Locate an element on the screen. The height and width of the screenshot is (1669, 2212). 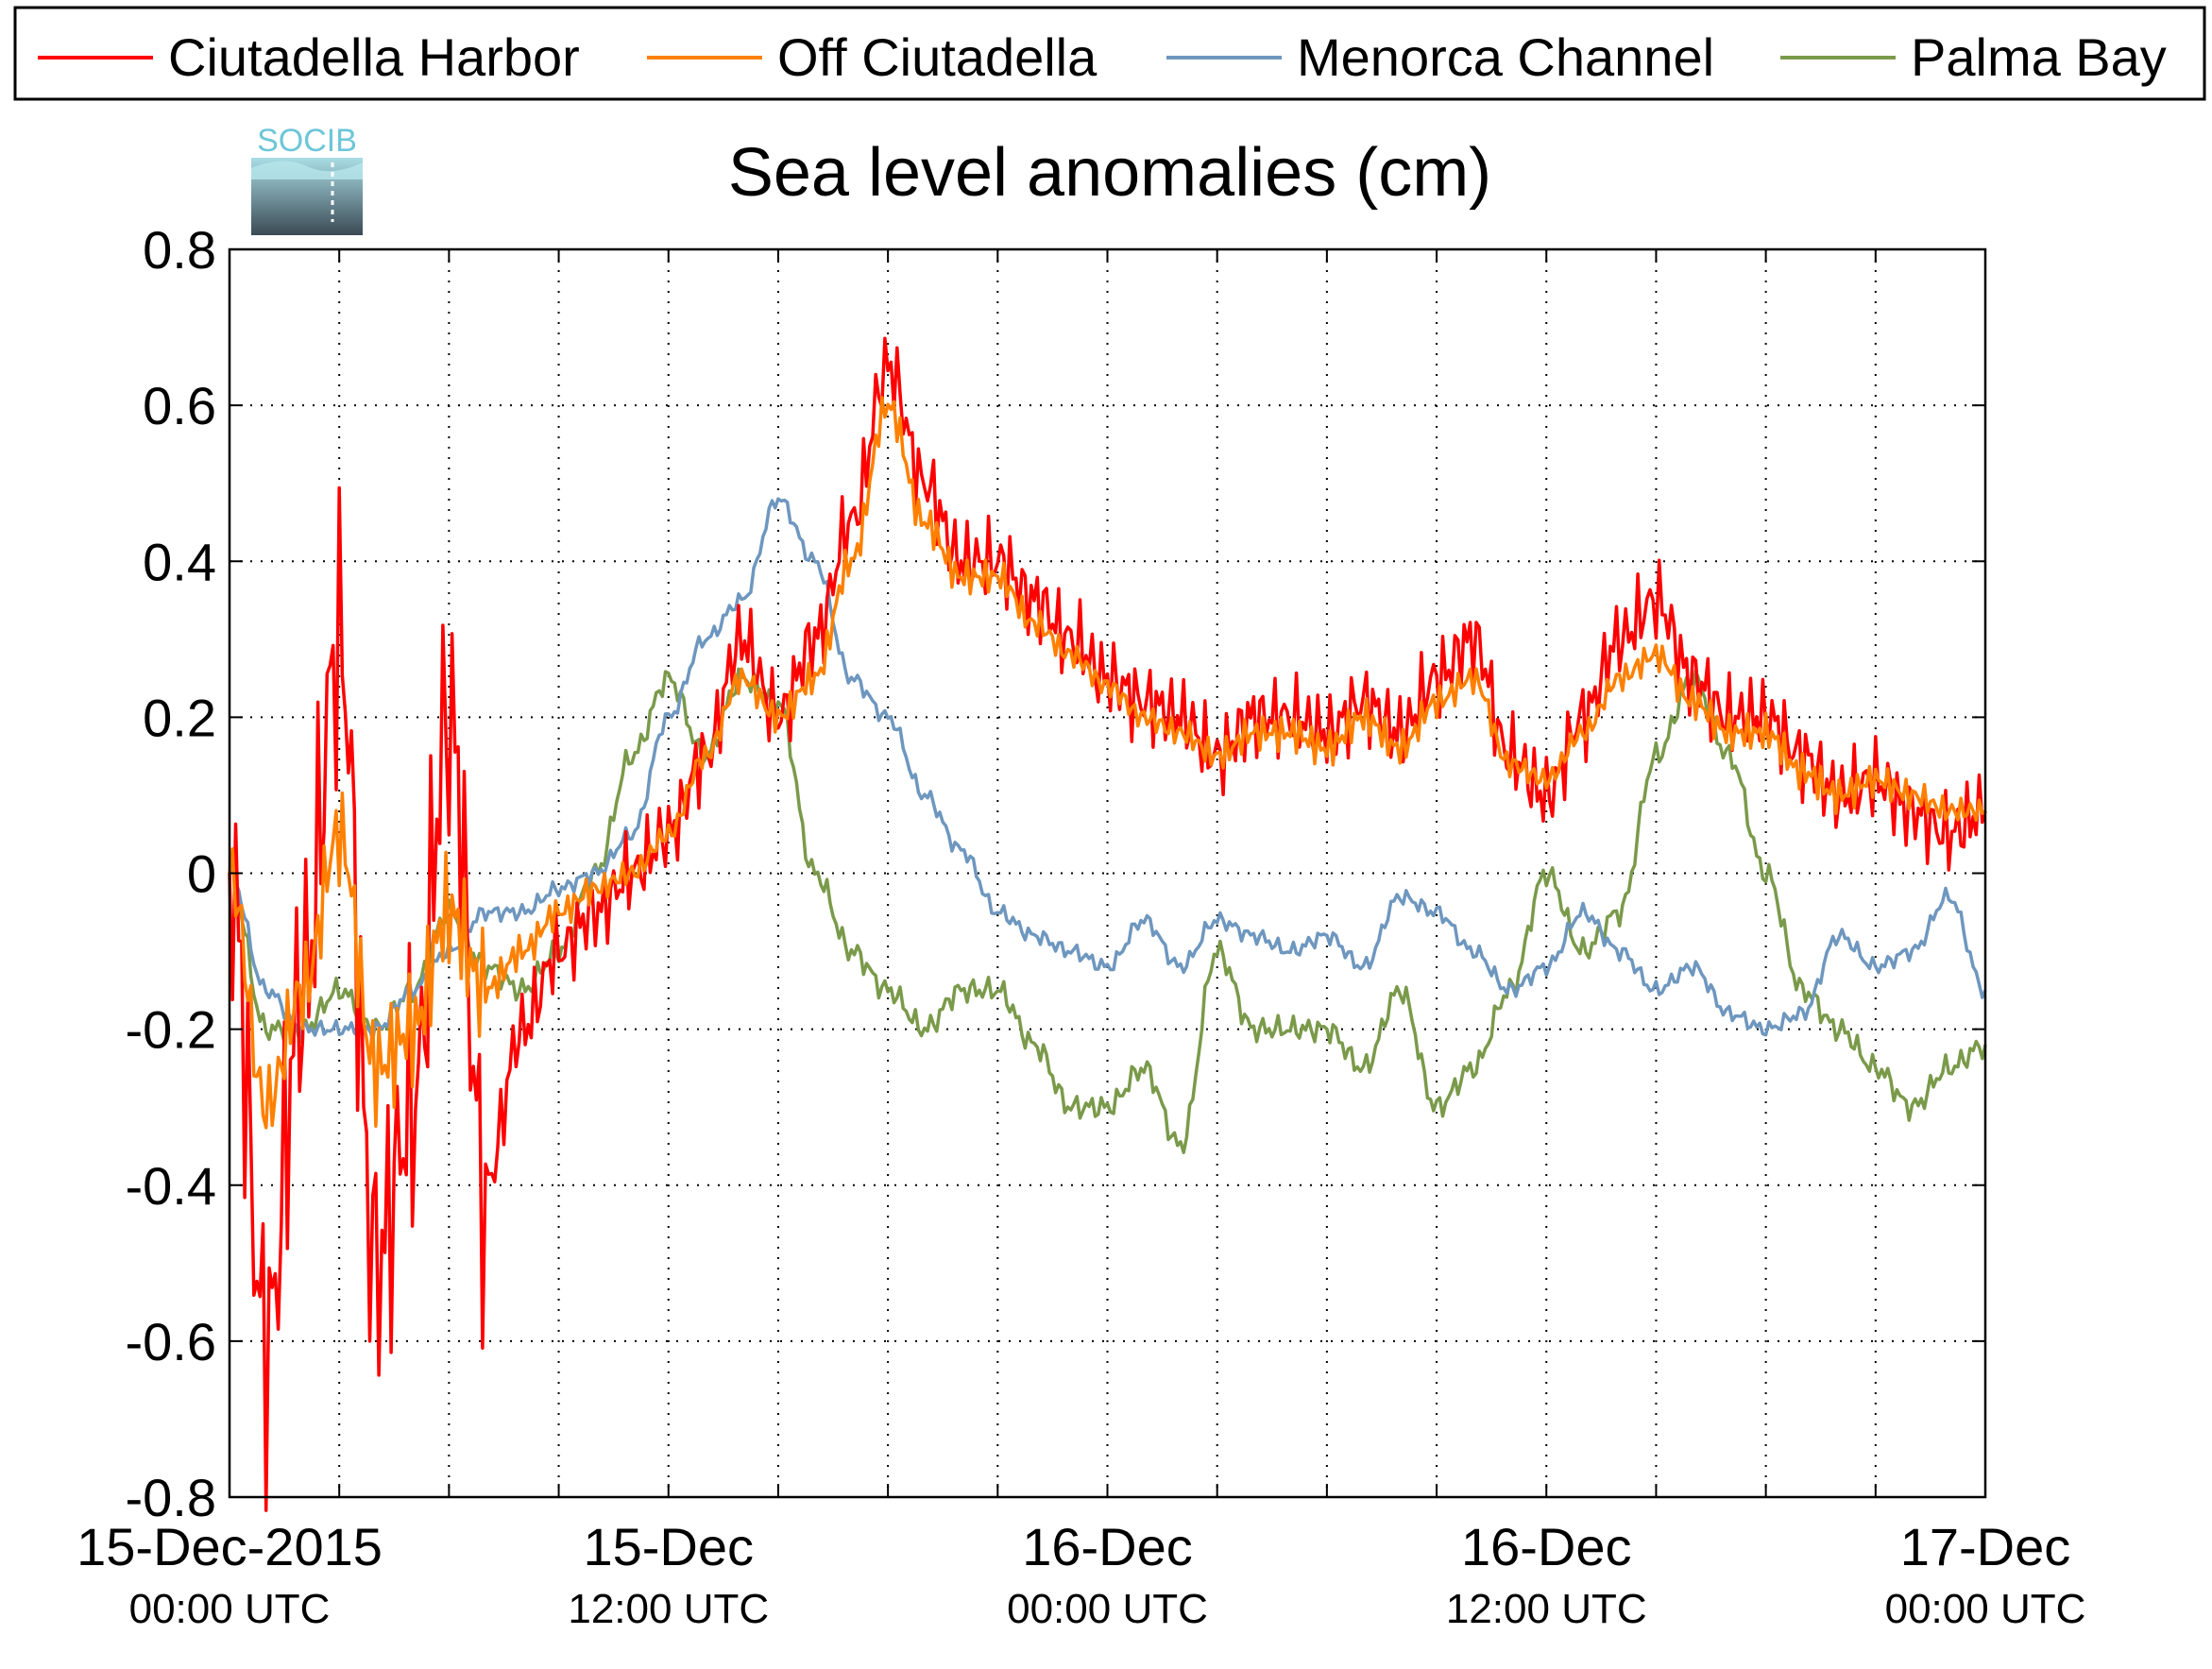
legend-label: Off Ciutadella is located at coordinates (937, 57).